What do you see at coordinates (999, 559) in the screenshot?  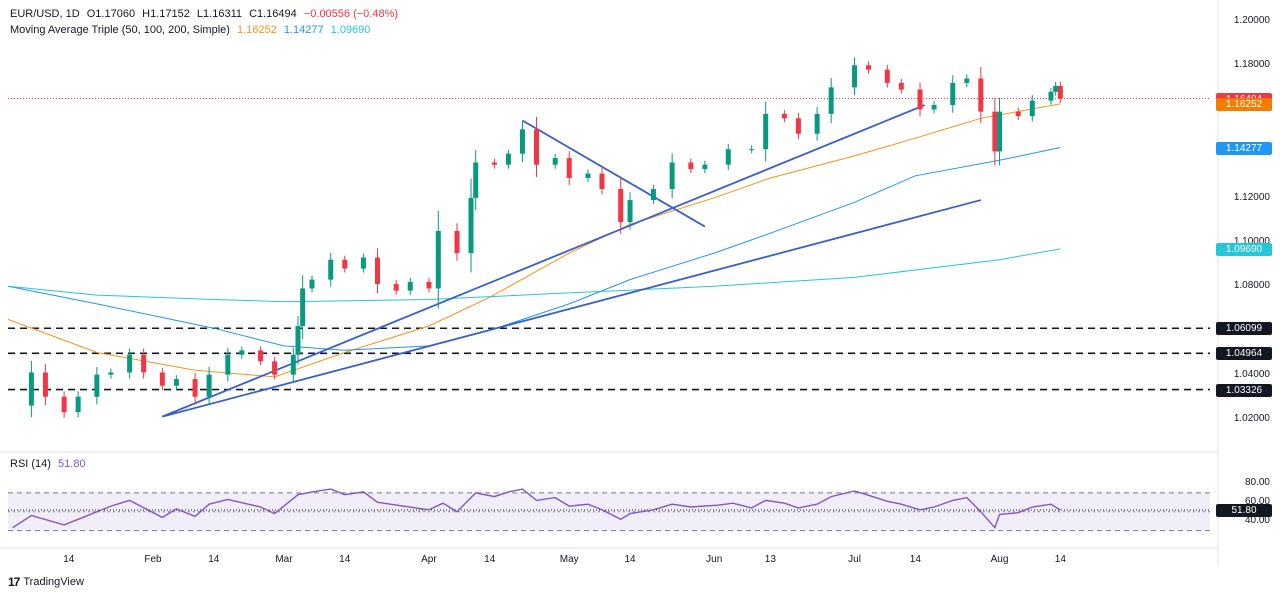 I see `time-tick-label: Aug` at bounding box center [999, 559].